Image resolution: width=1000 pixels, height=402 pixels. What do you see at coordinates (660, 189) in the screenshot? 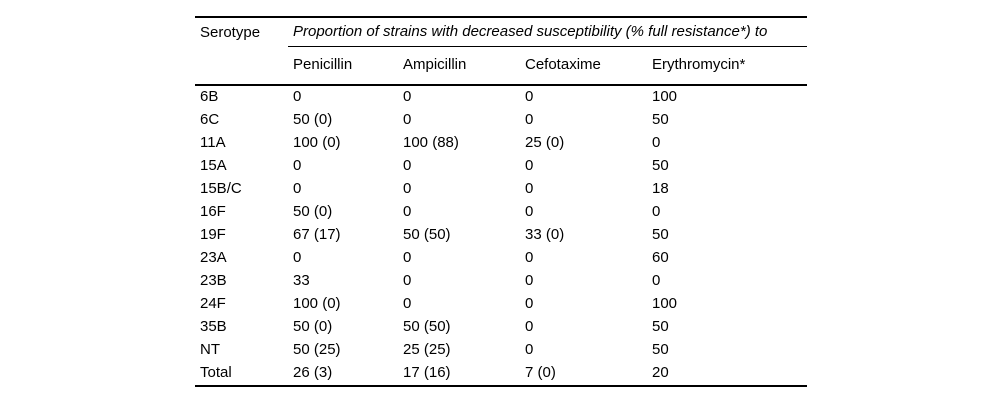
I see `value-cell: 18` at bounding box center [660, 189].